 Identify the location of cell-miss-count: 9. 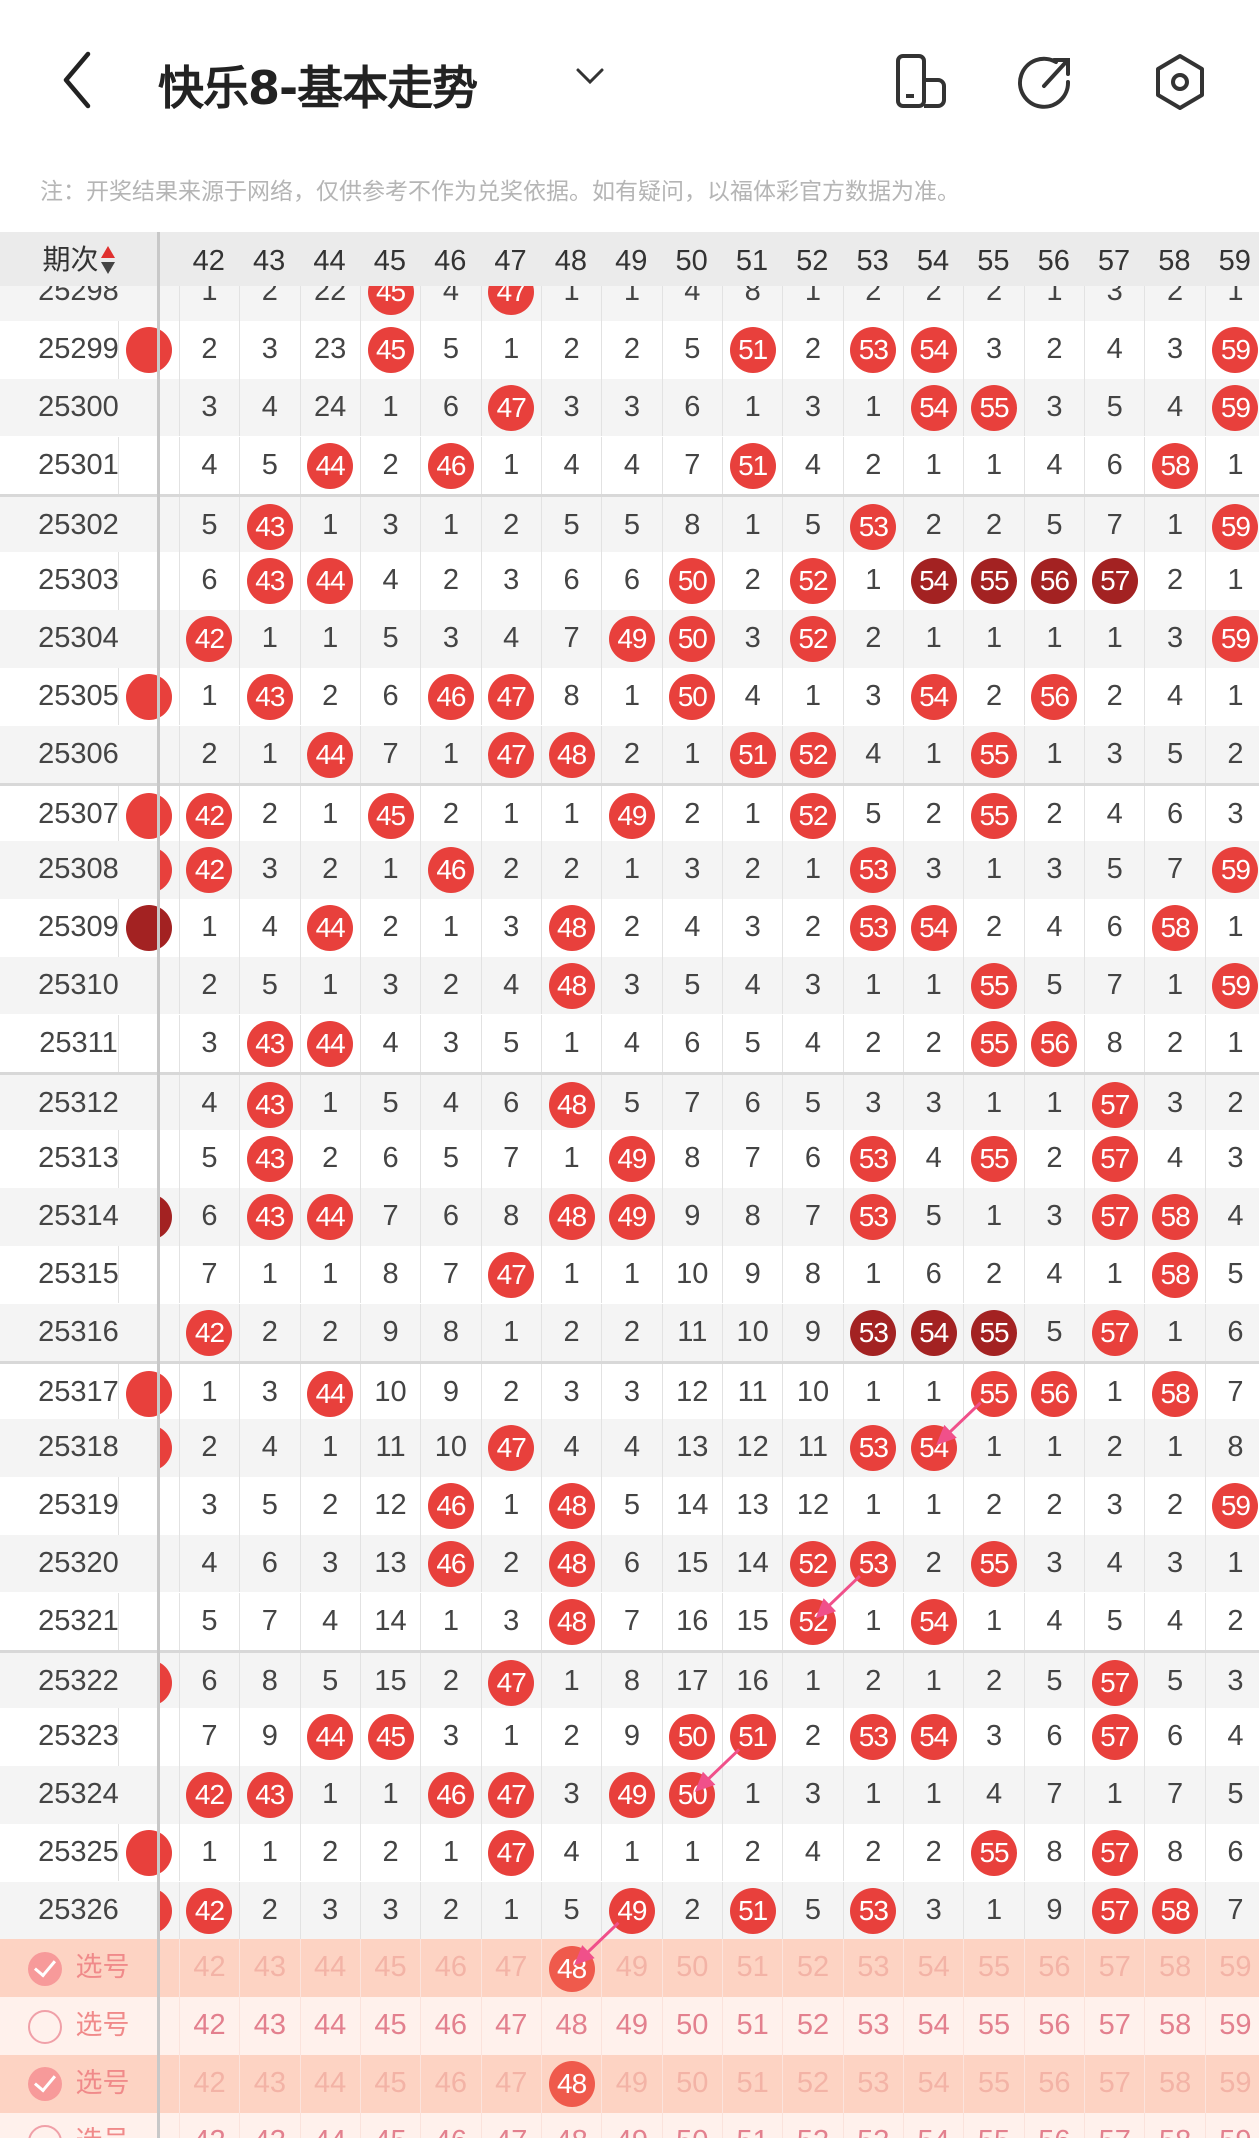
(751, 1274).